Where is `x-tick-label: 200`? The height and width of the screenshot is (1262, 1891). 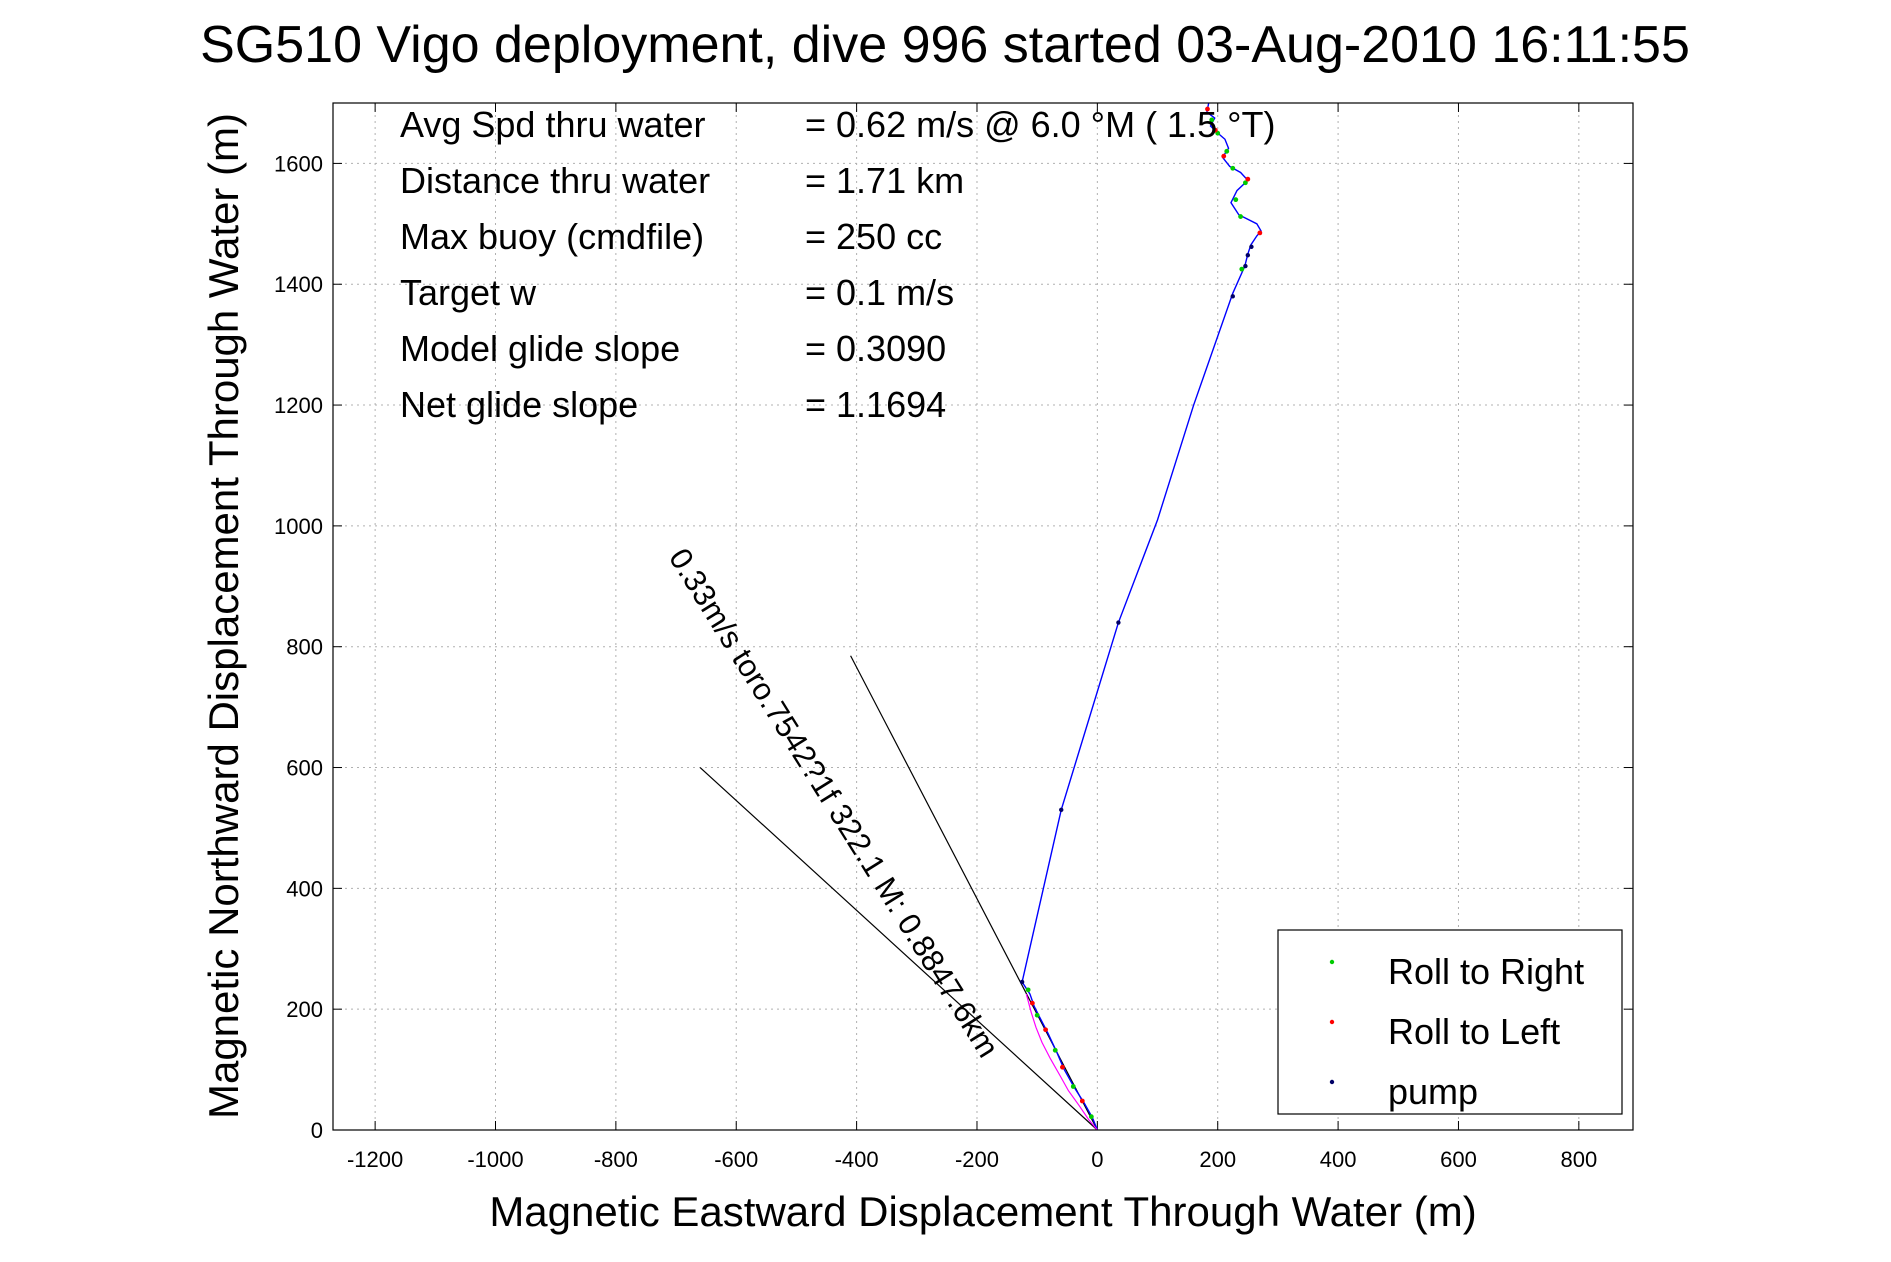
x-tick-label: 200 is located at coordinates (1217, 1159).